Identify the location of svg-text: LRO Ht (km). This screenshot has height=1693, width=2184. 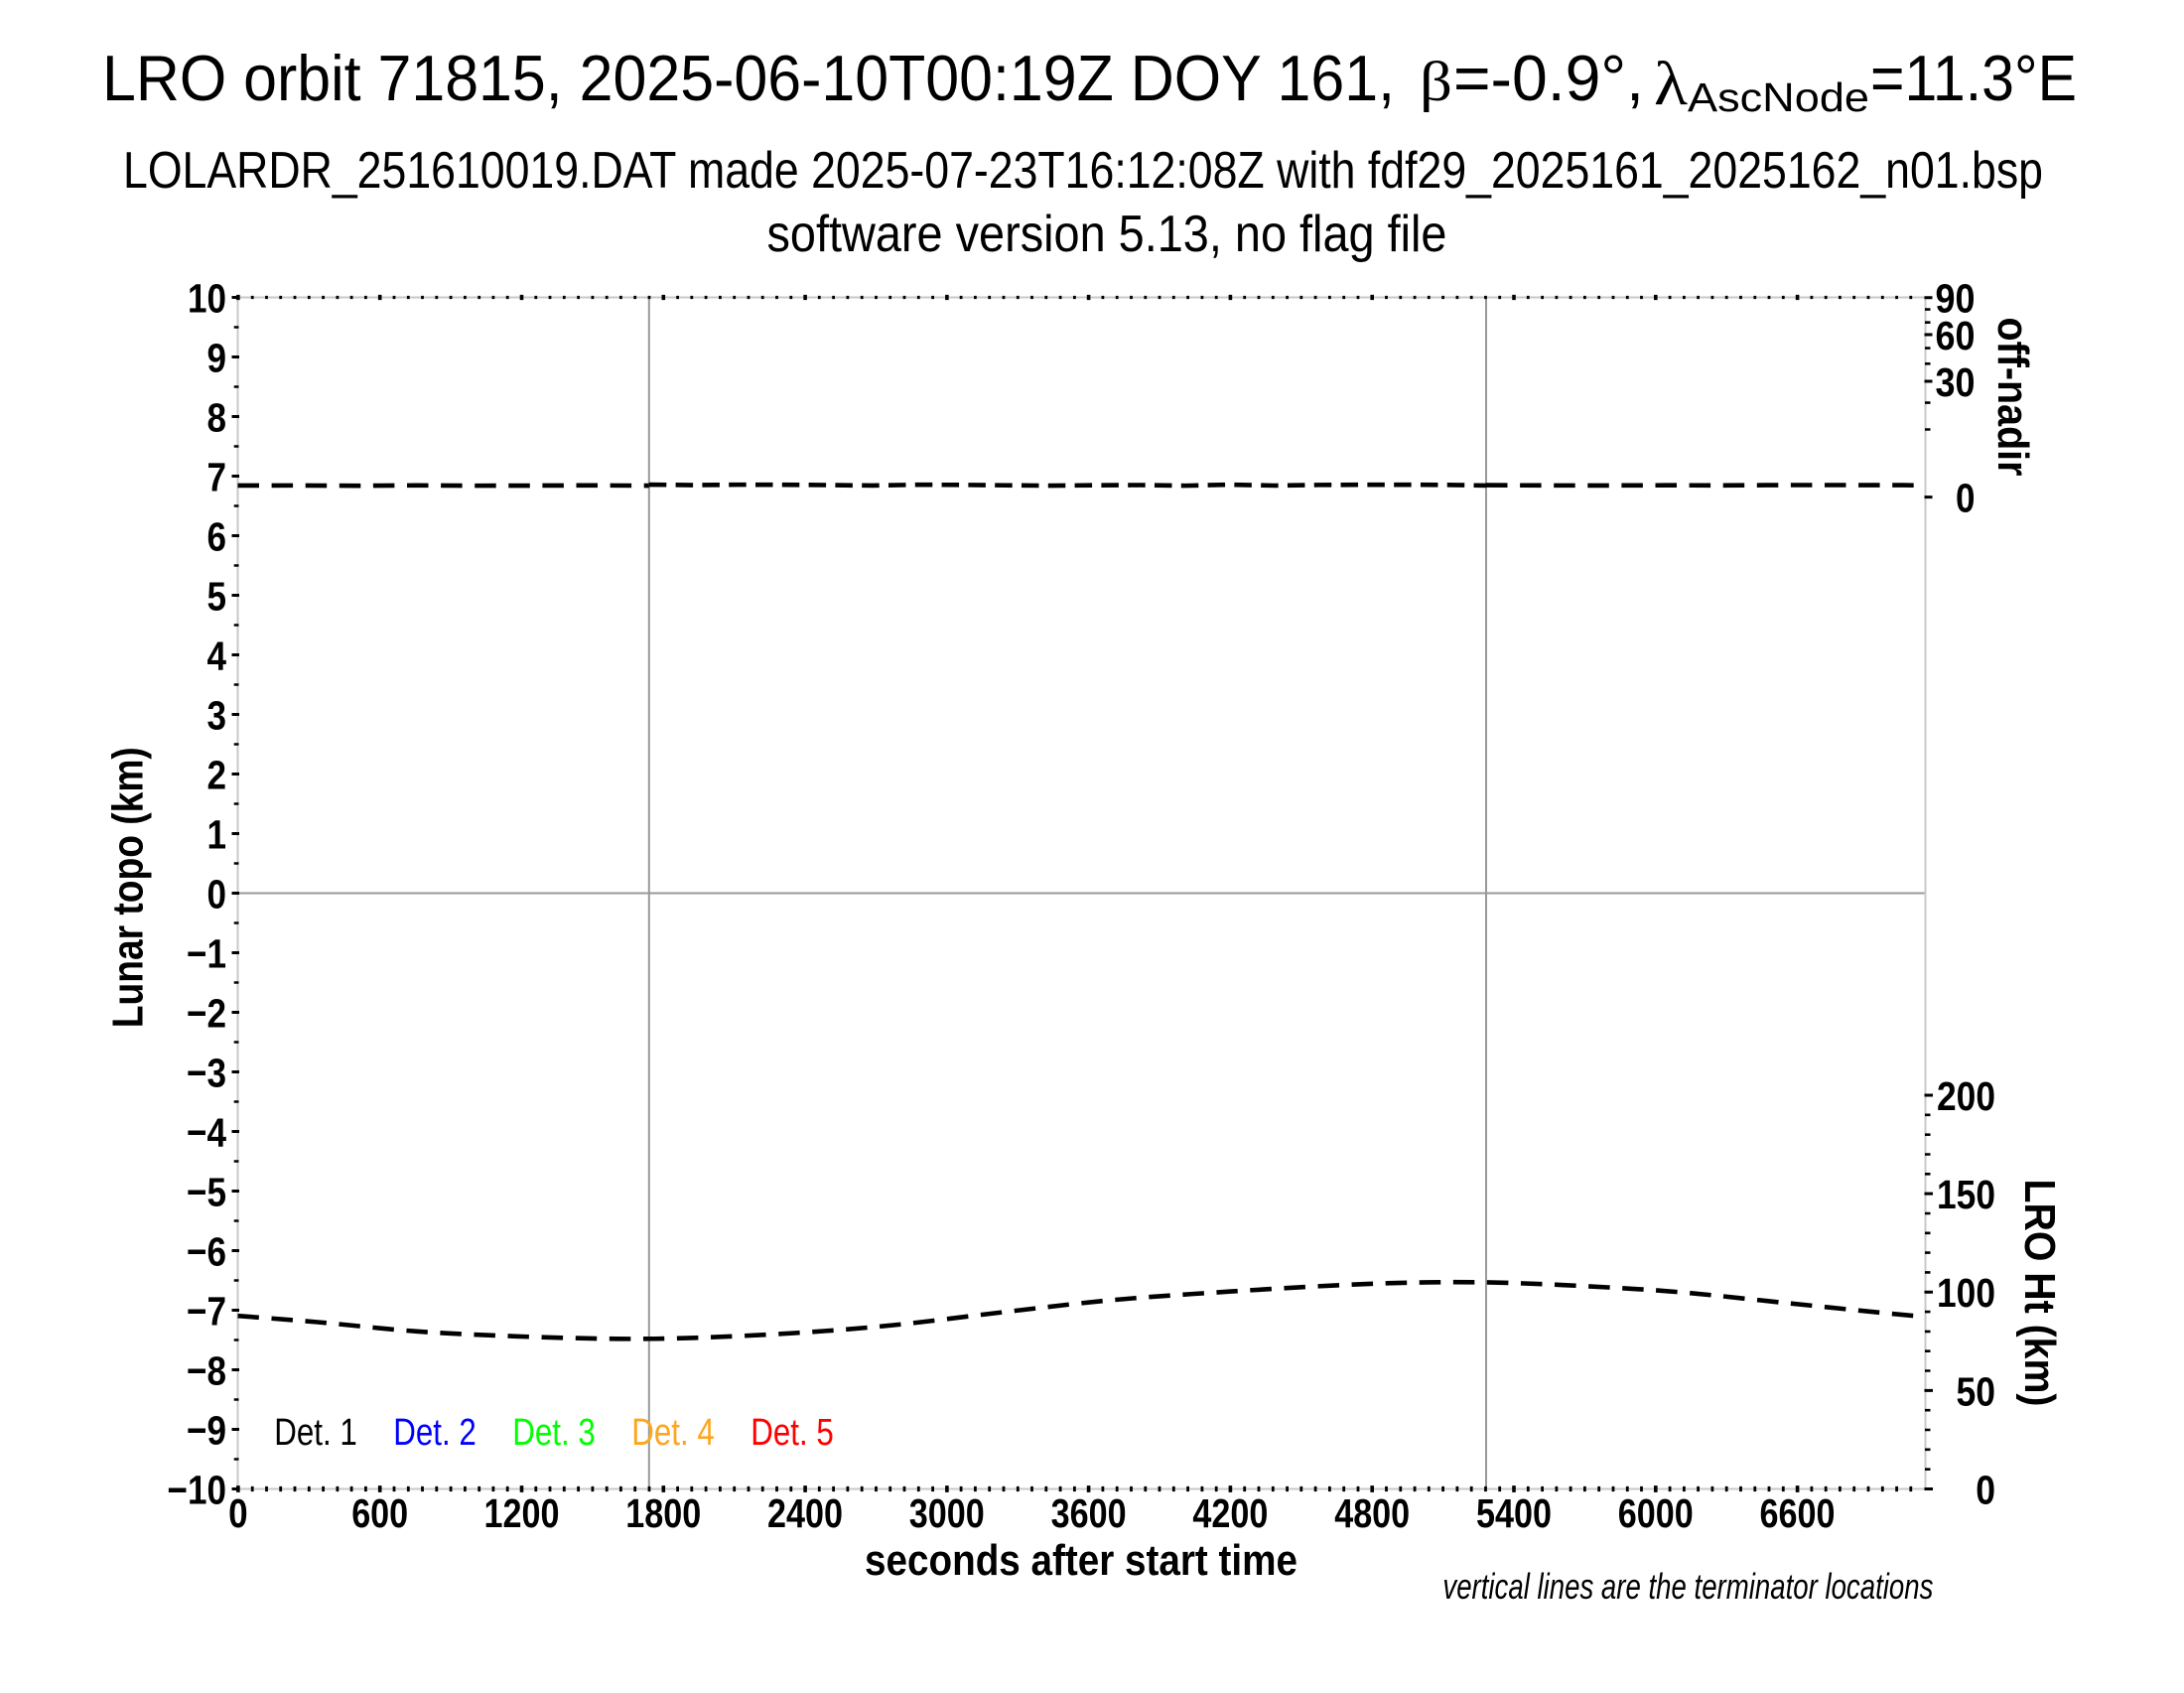
(2039, 1293).